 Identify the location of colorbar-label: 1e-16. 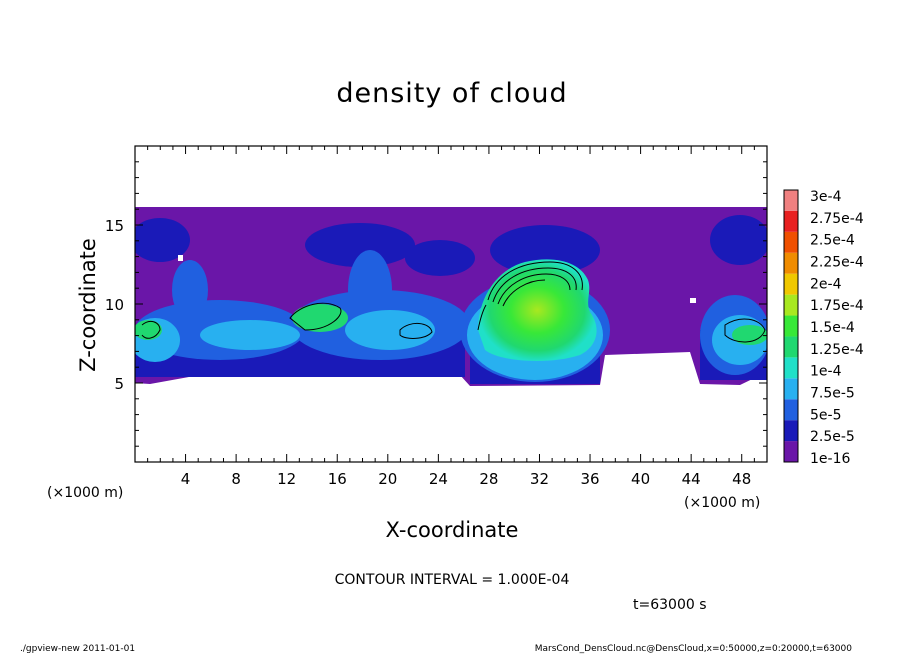
(830, 459).